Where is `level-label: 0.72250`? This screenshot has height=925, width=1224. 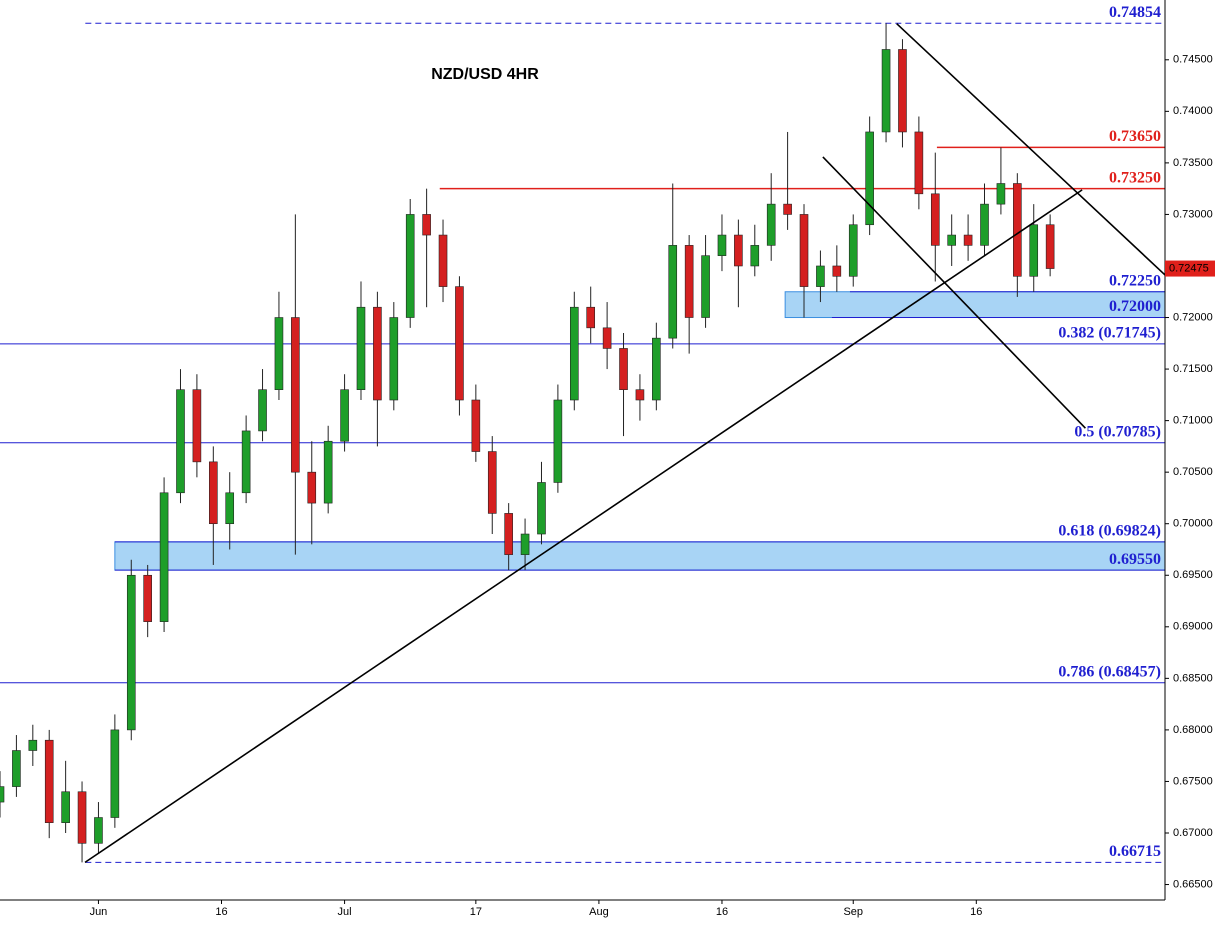 level-label: 0.72250 is located at coordinates (1135, 280).